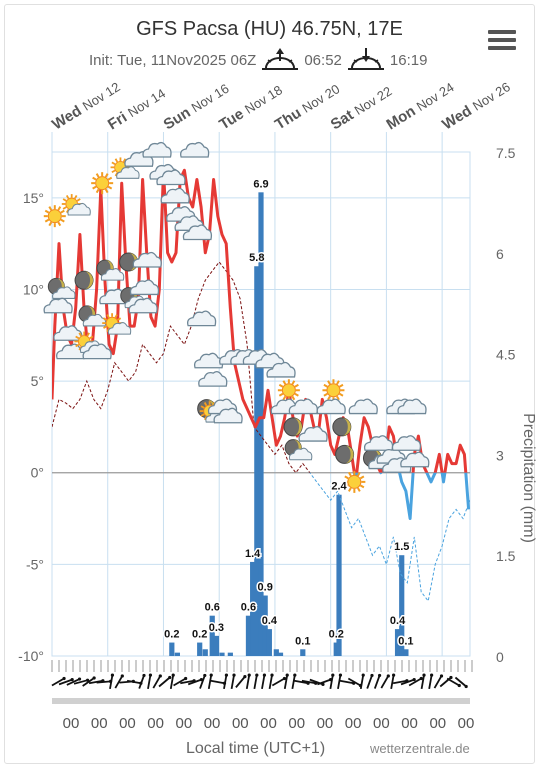 The image size is (539, 768). What do you see at coordinates (502, 42) in the screenshot?
I see `hamburger-menu-icon` at bounding box center [502, 42].